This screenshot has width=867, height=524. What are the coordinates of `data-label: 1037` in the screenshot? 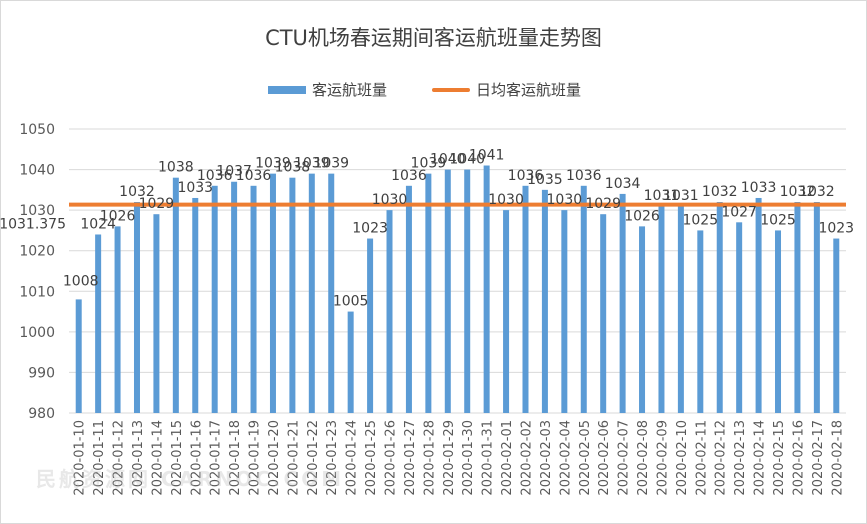 It's located at (234, 172).